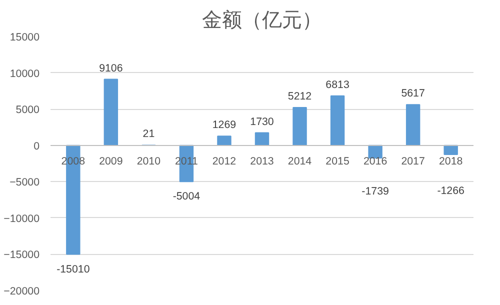 This screenshot has height=305, width=500. I want to click on x-tick-label: 2013, so click(262, 161).